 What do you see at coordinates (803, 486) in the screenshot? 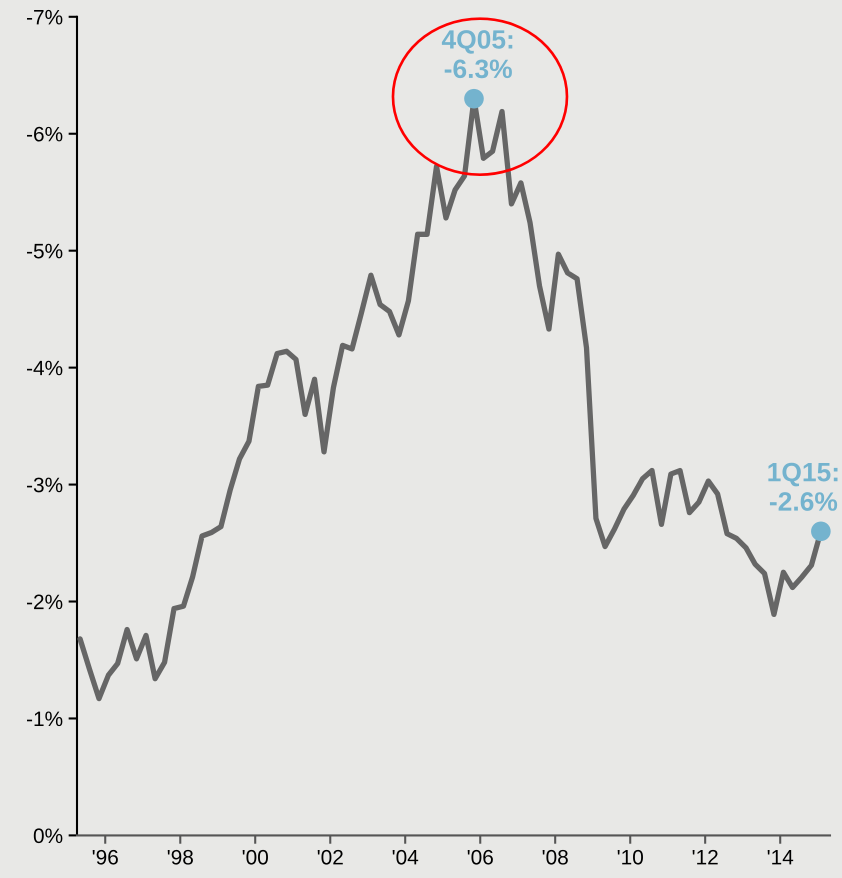
I see `data-label: 1Q15: -2.6%` at bounding box center [803, 486].